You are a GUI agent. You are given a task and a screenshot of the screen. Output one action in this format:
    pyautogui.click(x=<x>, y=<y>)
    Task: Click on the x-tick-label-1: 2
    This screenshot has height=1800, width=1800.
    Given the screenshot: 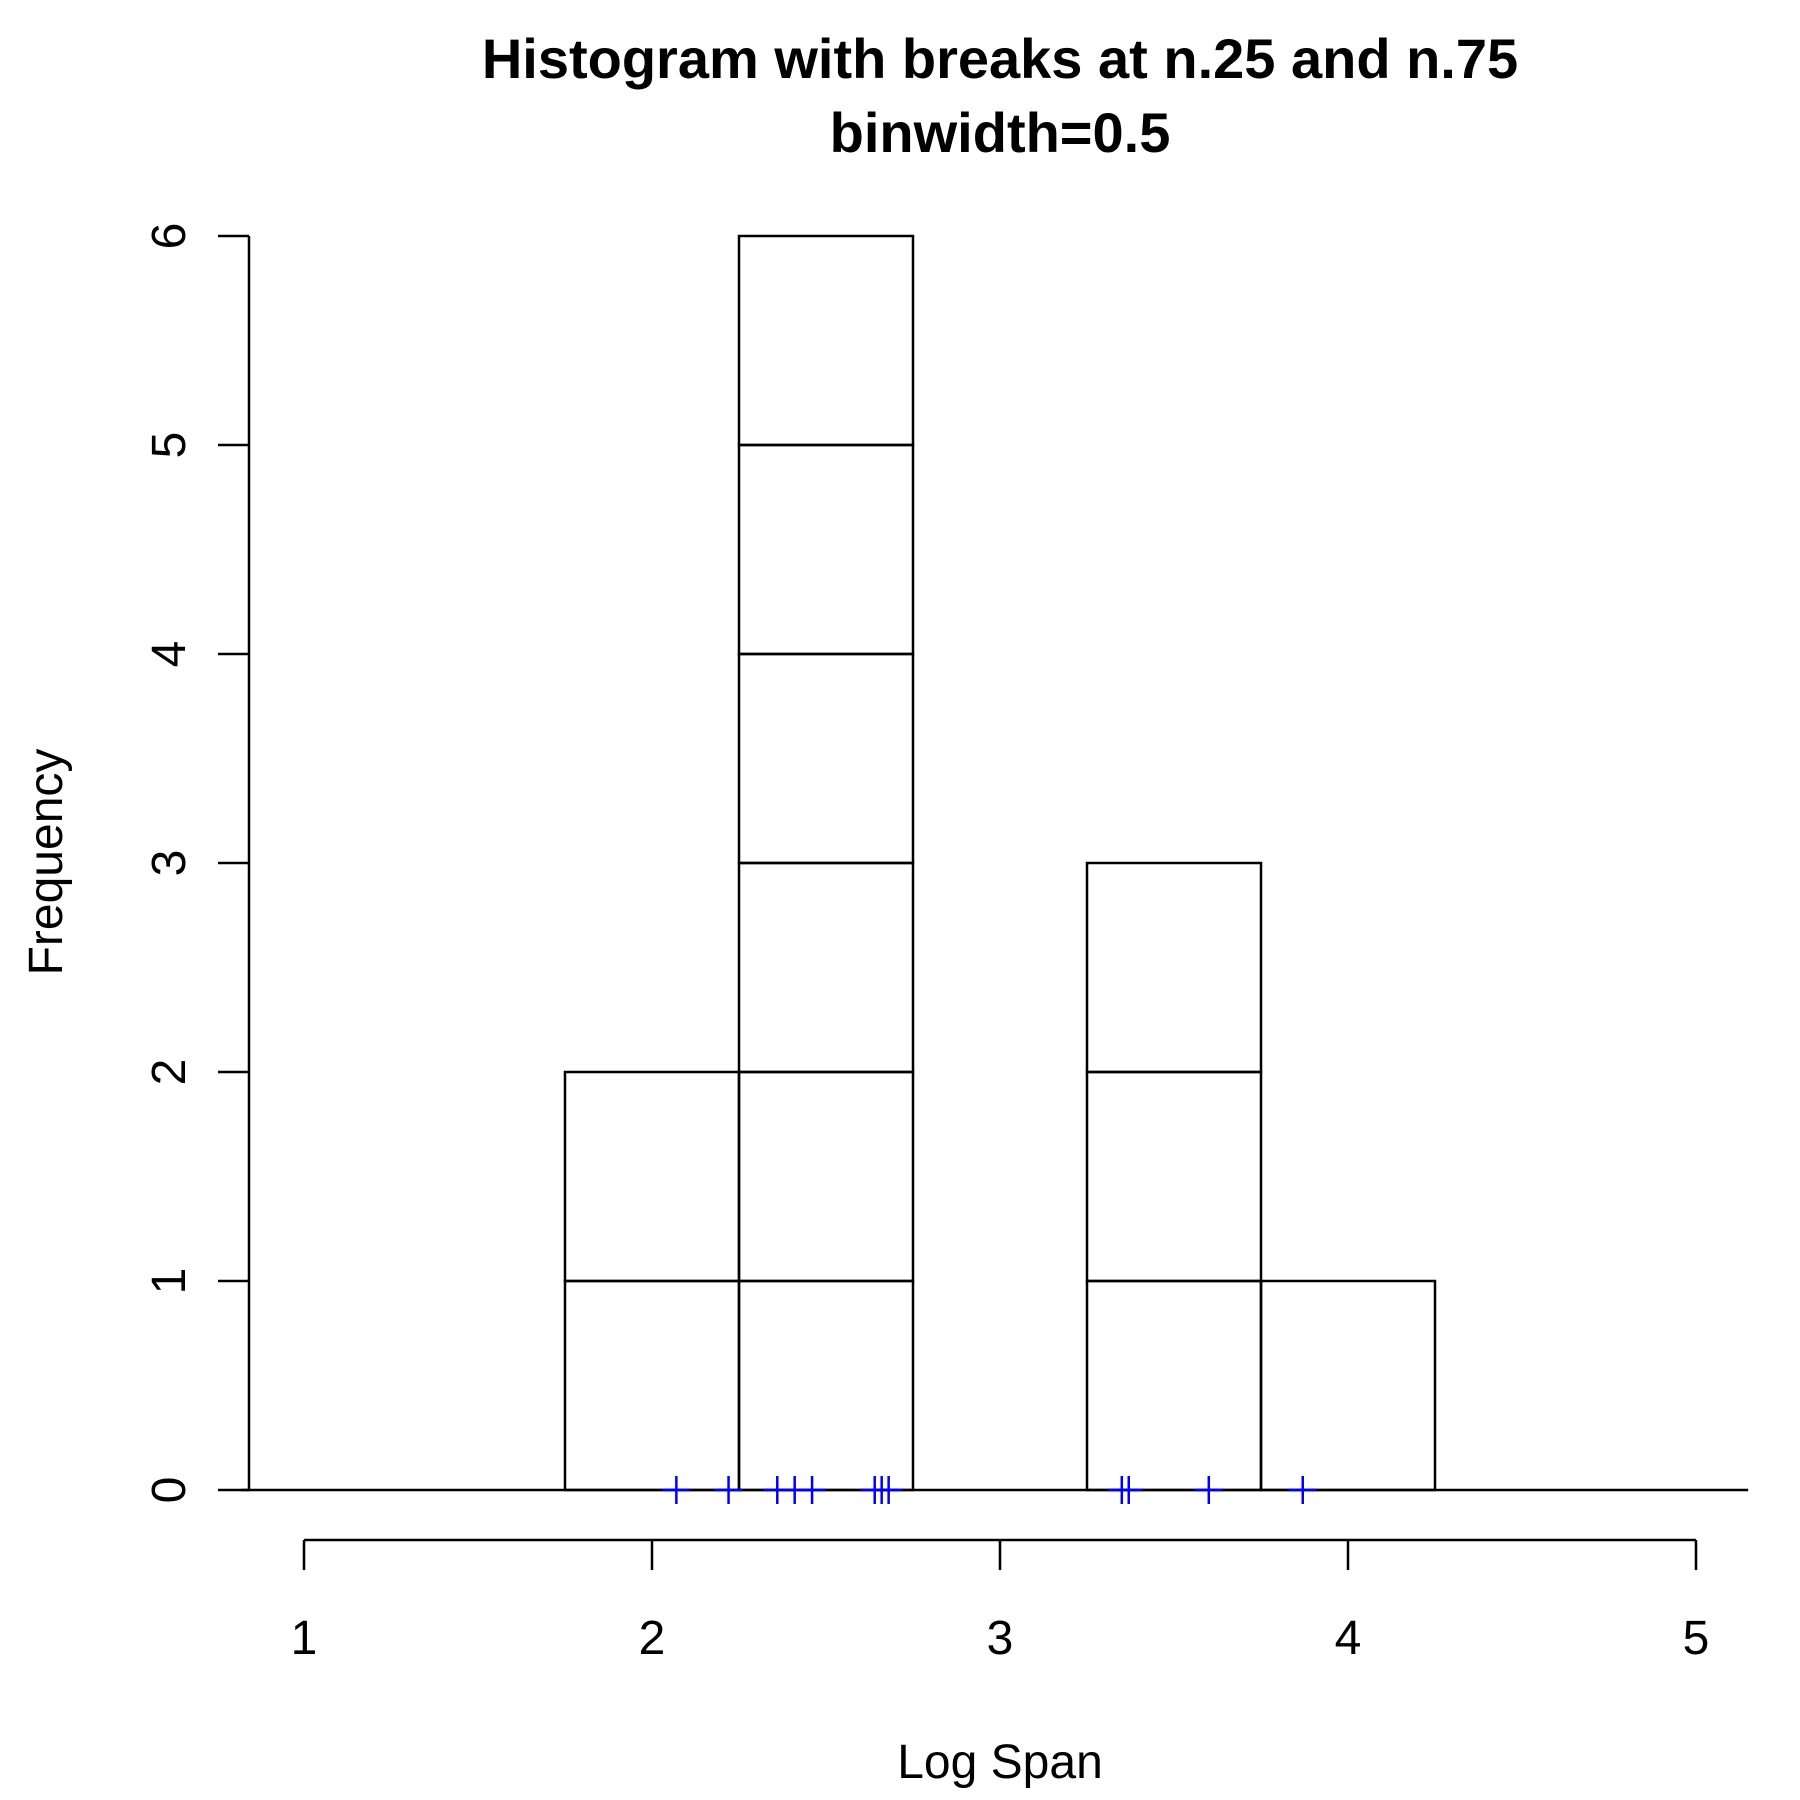 What is the action you would take?
    pyautogui.click(x=652, y=1638)
    